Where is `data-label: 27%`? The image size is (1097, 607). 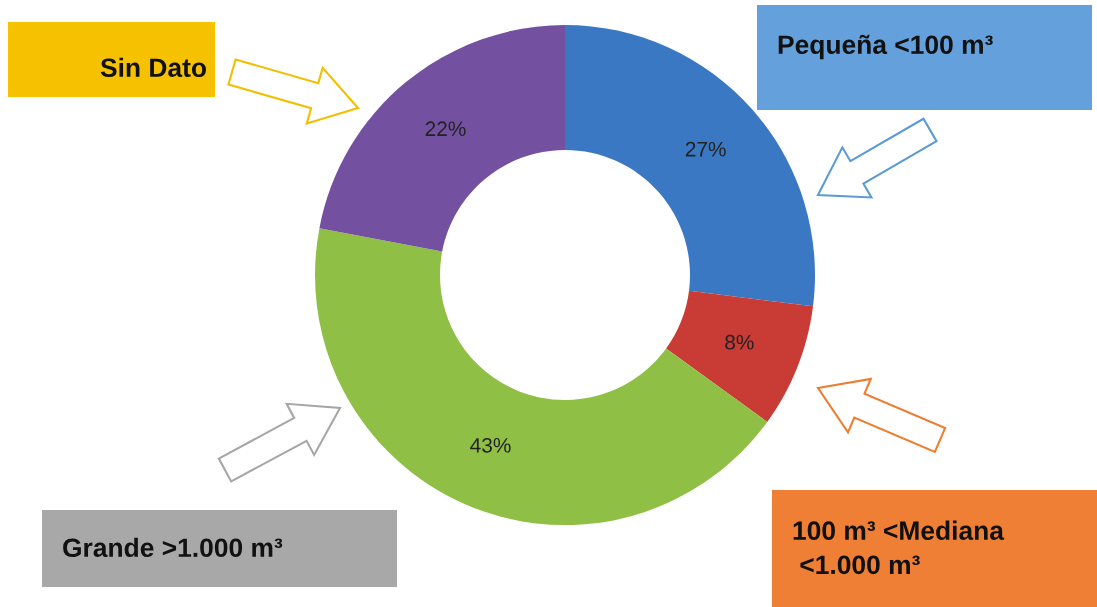
data-label: 27% is located at coordinates (705, 149).